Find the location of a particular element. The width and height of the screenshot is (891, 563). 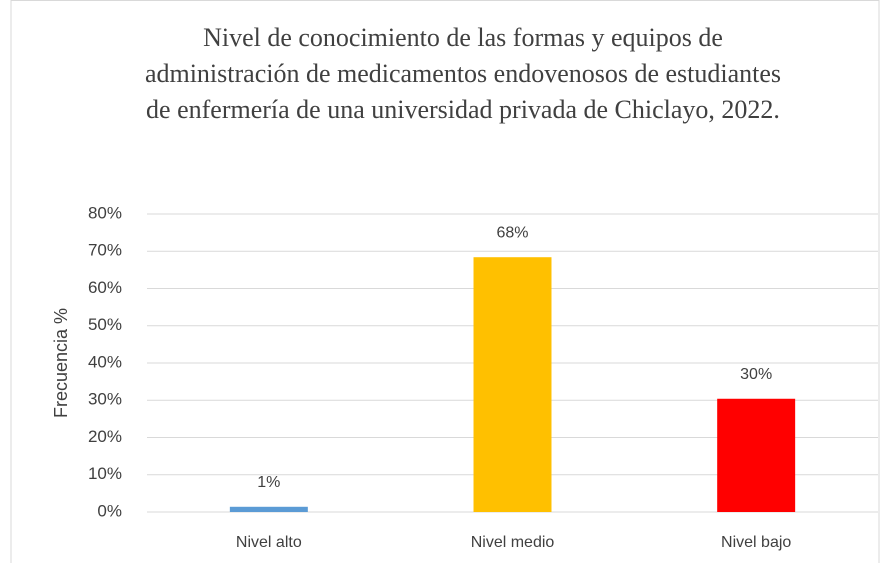

y-tick-label: 30% is located at coordinates (105, 399).